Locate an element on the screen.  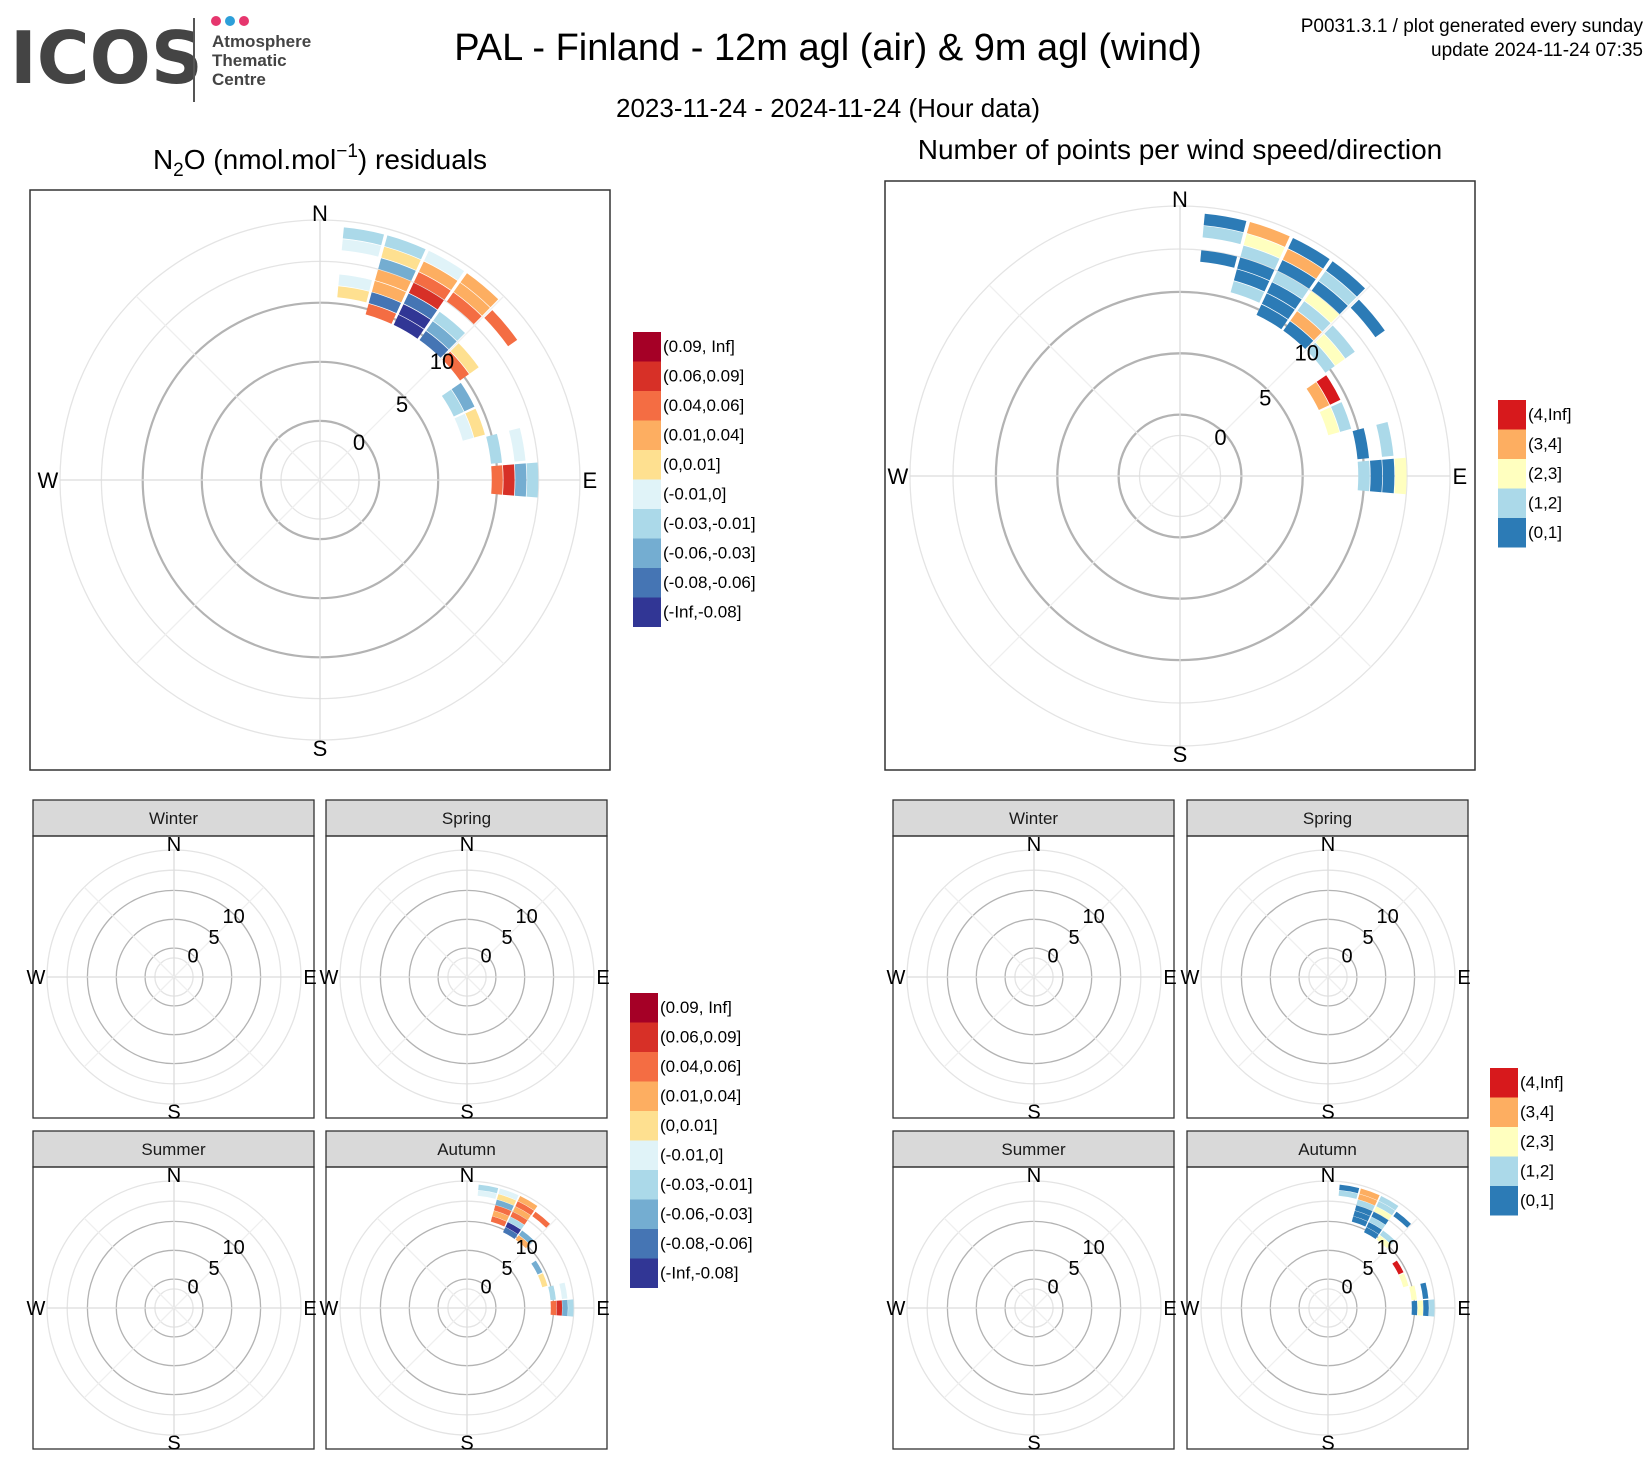
residual-facet-strip is located at coordinates (173, 1149).